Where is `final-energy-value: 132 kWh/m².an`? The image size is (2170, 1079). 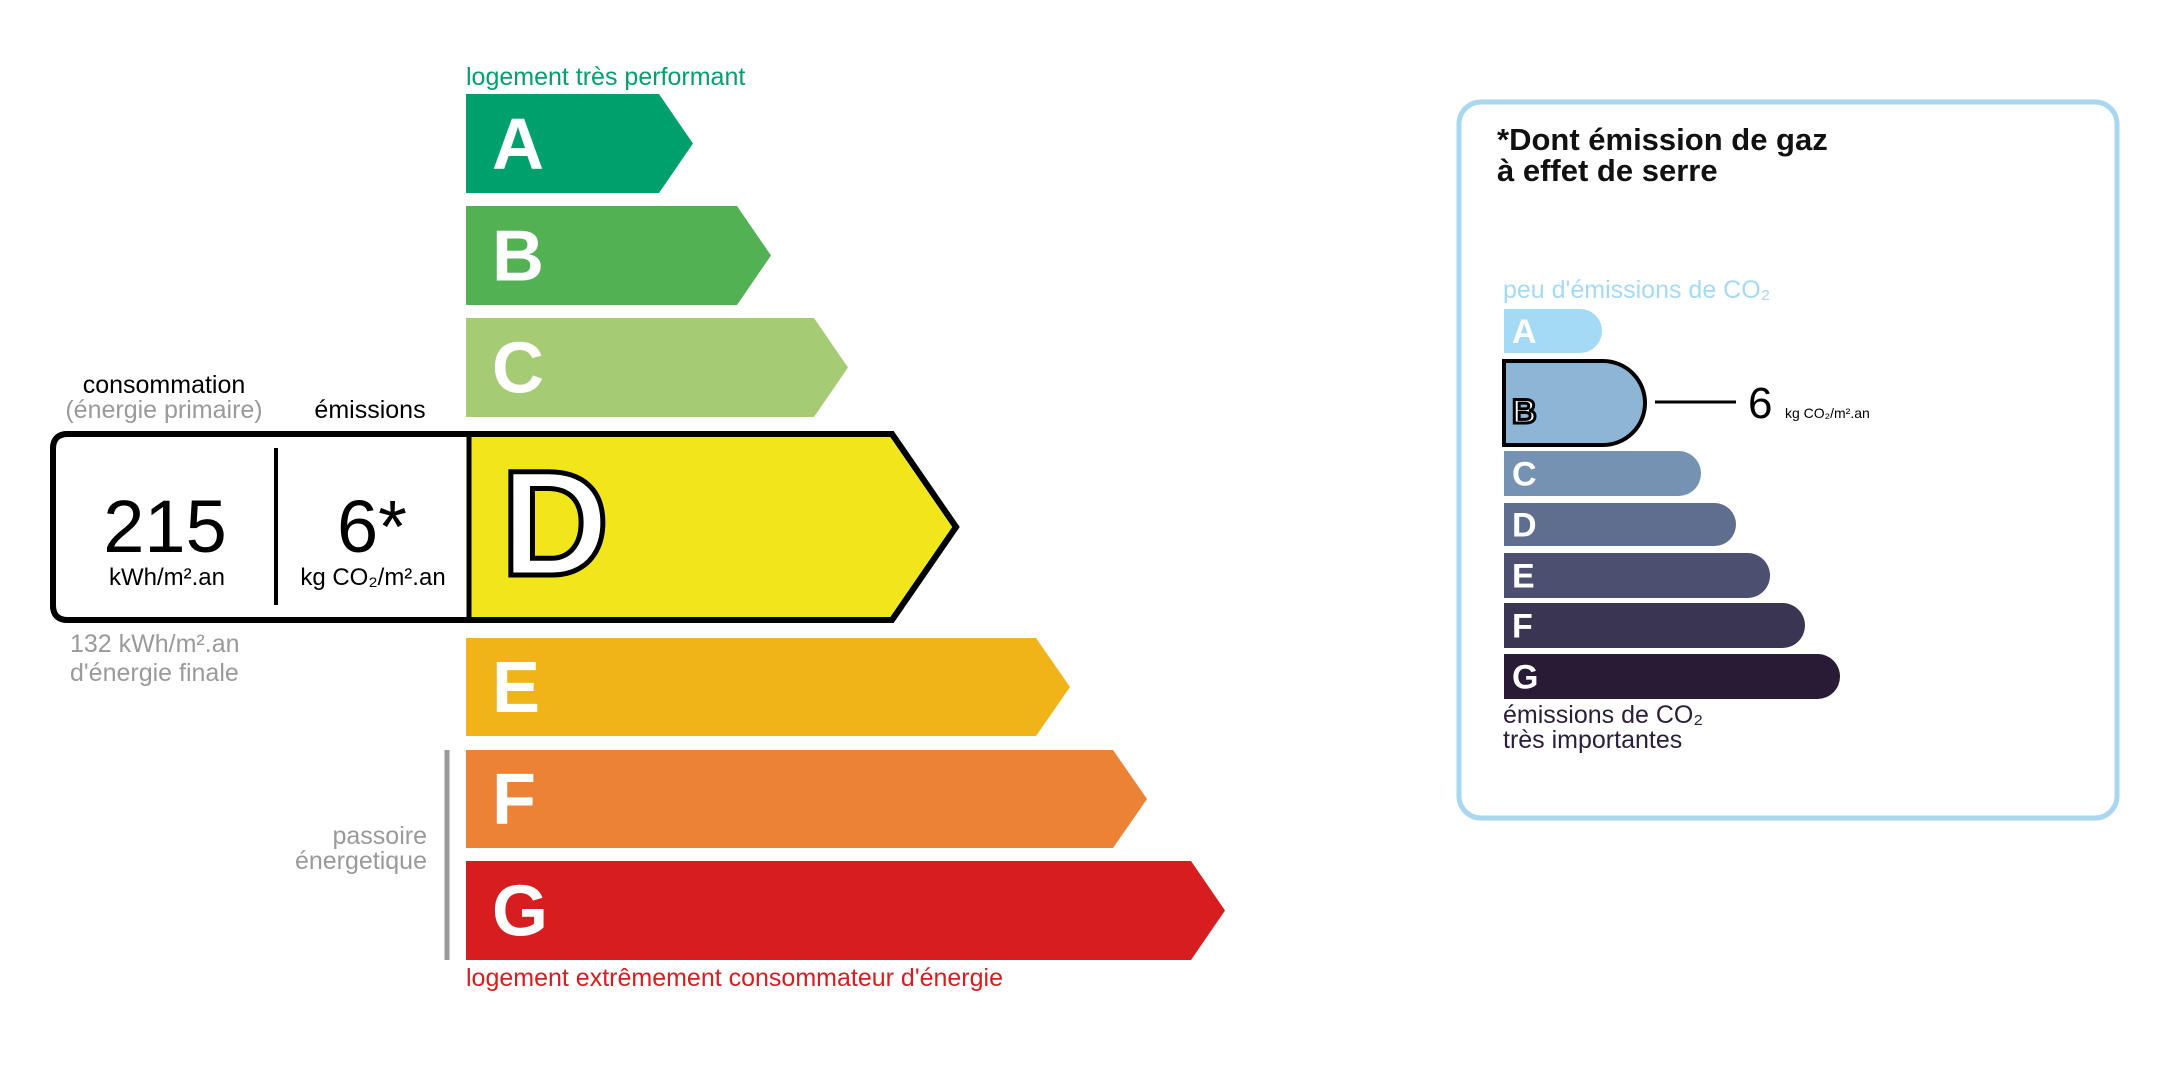
final-energy-value: 132 kWh/m².an is located at coordinates (155, 644).